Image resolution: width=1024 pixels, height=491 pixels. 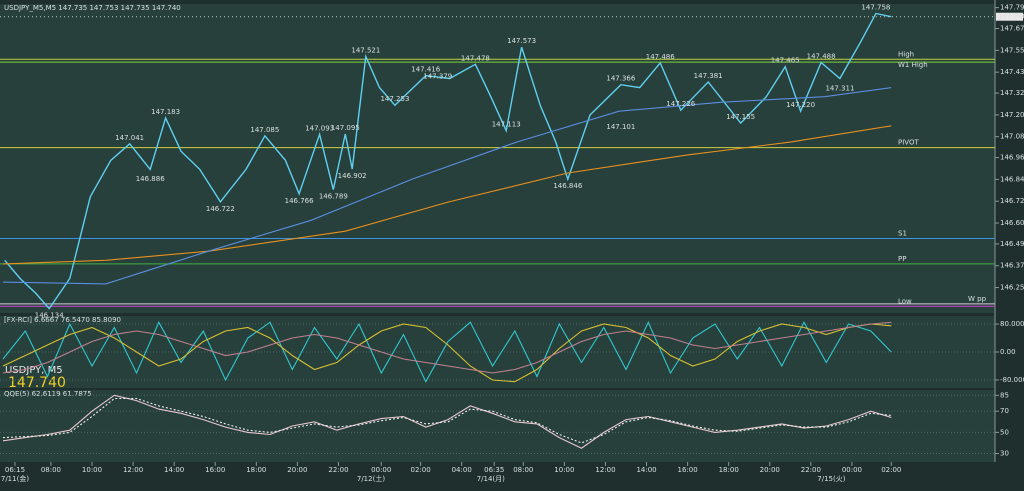 I want to click on price-annotation: 146.846, so click(x=567, y=186).